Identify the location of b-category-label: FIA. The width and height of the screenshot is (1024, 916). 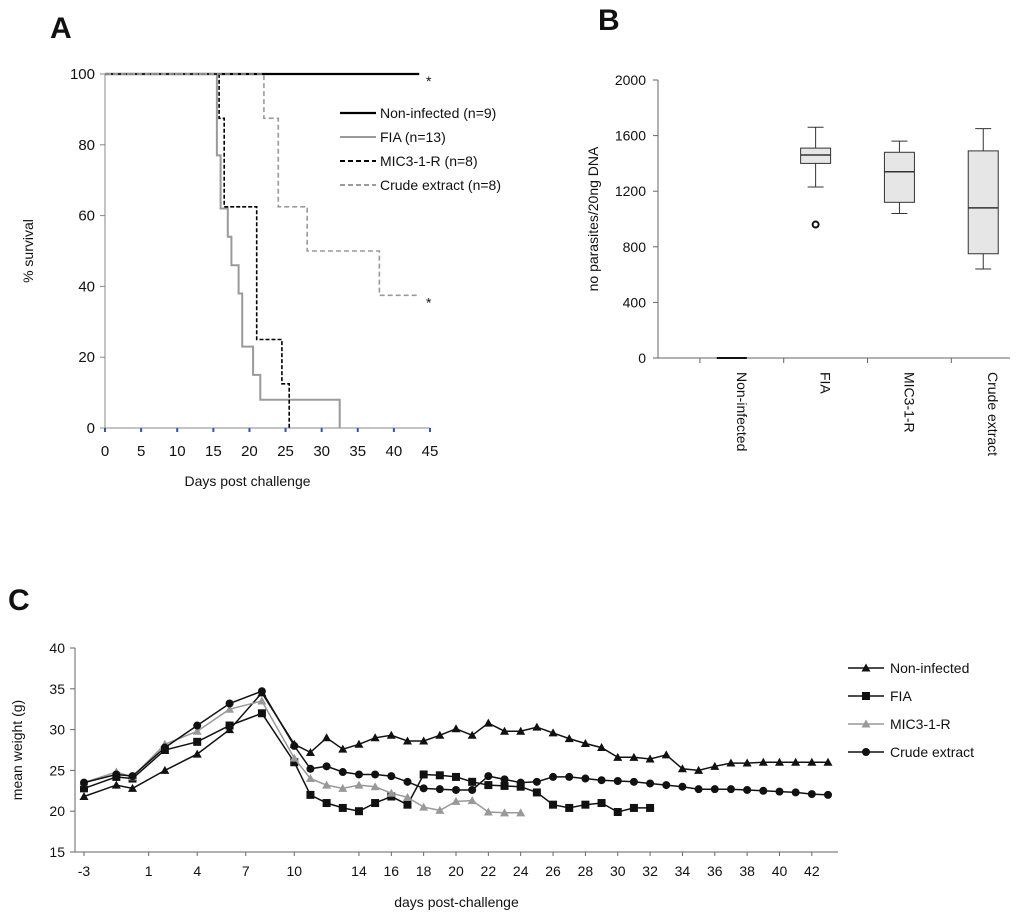
(826, 383).